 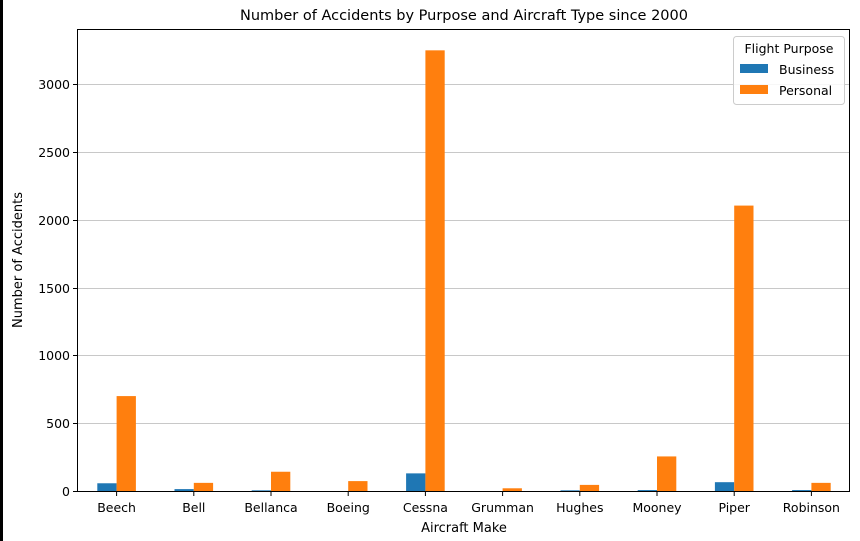 What do you see at coordinates (261, 490) in the screenshot?
I see `bar-business-bellanca` at bounding box center [261, 490].